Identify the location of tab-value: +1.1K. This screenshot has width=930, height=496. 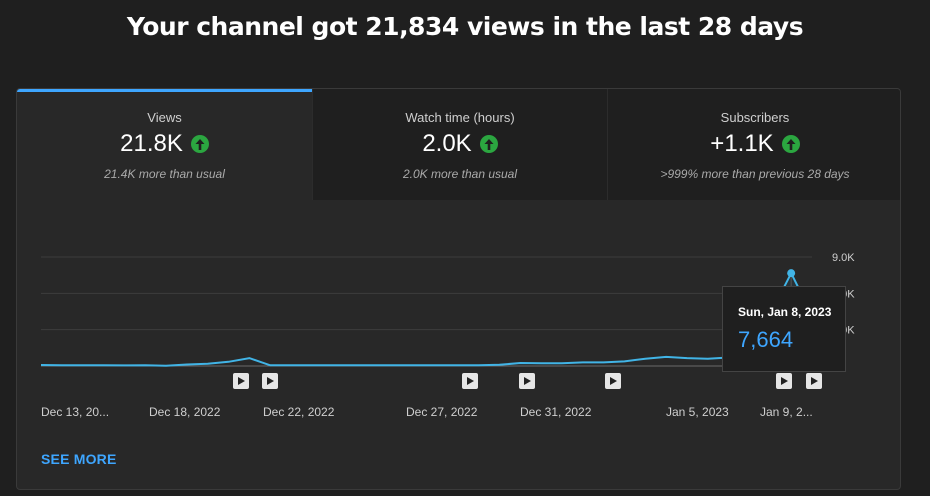
(754, 144).